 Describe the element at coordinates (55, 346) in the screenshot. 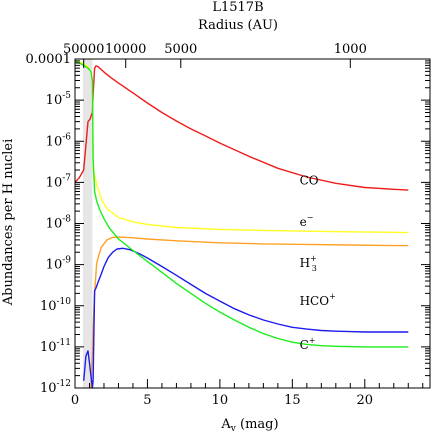

I see `y-tick-label: 10⁻¹¹` at that location.